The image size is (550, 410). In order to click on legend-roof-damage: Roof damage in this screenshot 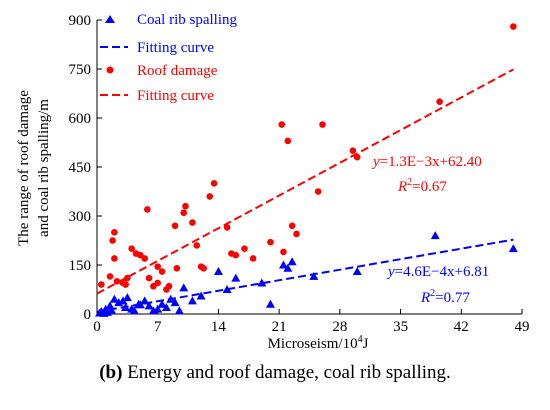, I will do `click(177, 71)`.